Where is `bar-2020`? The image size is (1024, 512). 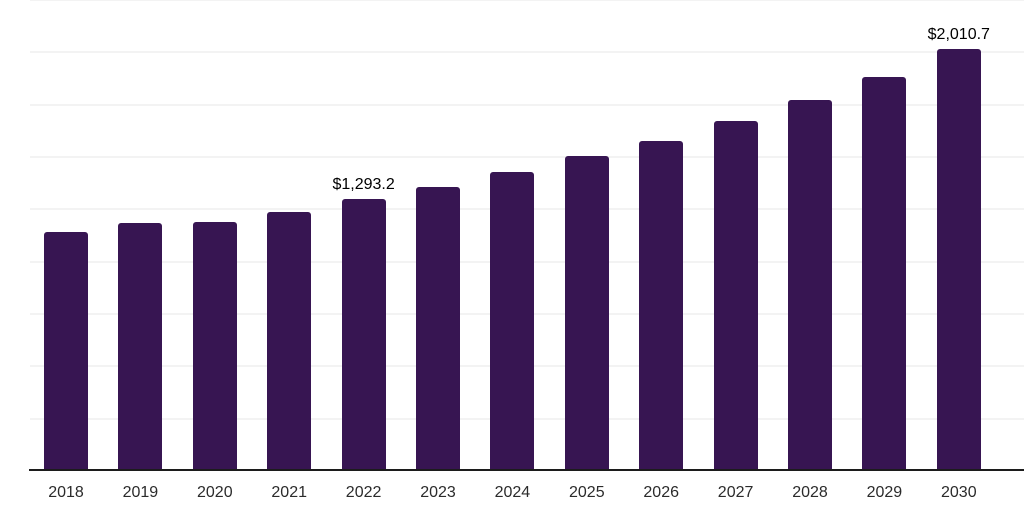 bar-2020 is located at coordinates (214, 346).